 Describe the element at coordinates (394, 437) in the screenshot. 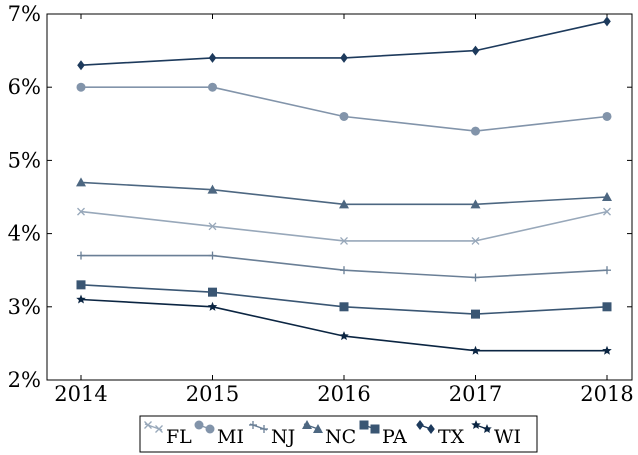

I see `legend-label-pa: PA` at that location.